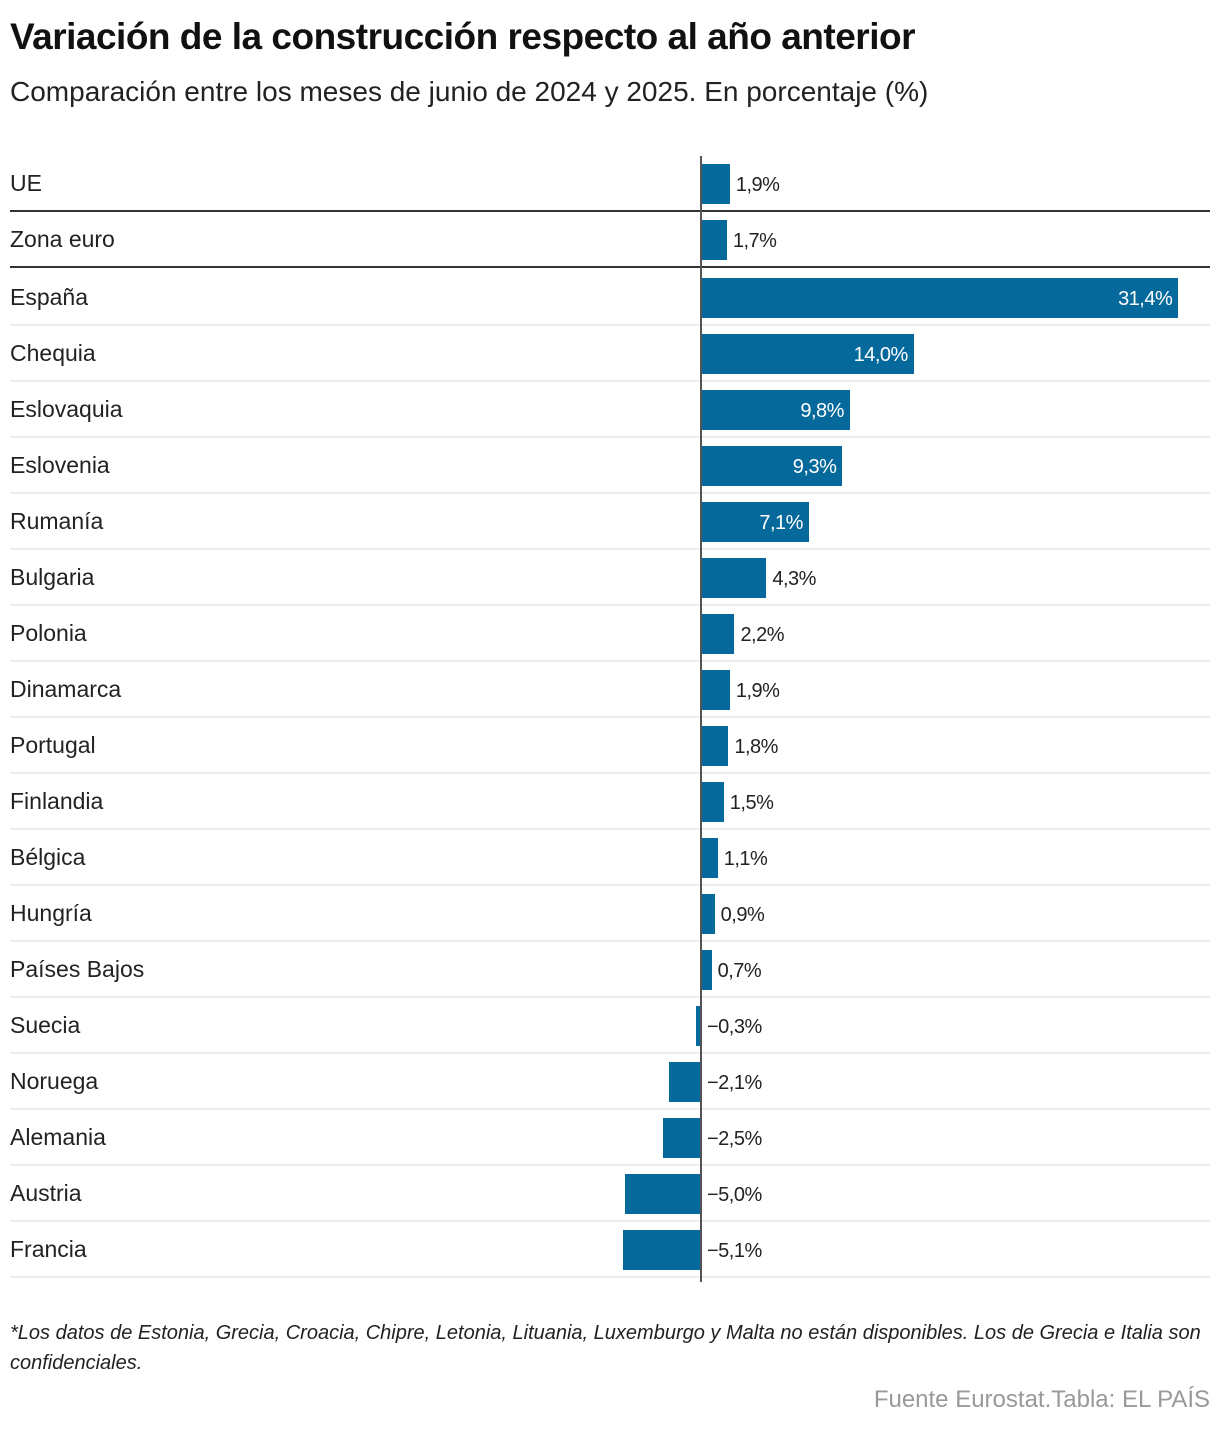  I want to click on category-label: Zona euro, so click(62, 239).